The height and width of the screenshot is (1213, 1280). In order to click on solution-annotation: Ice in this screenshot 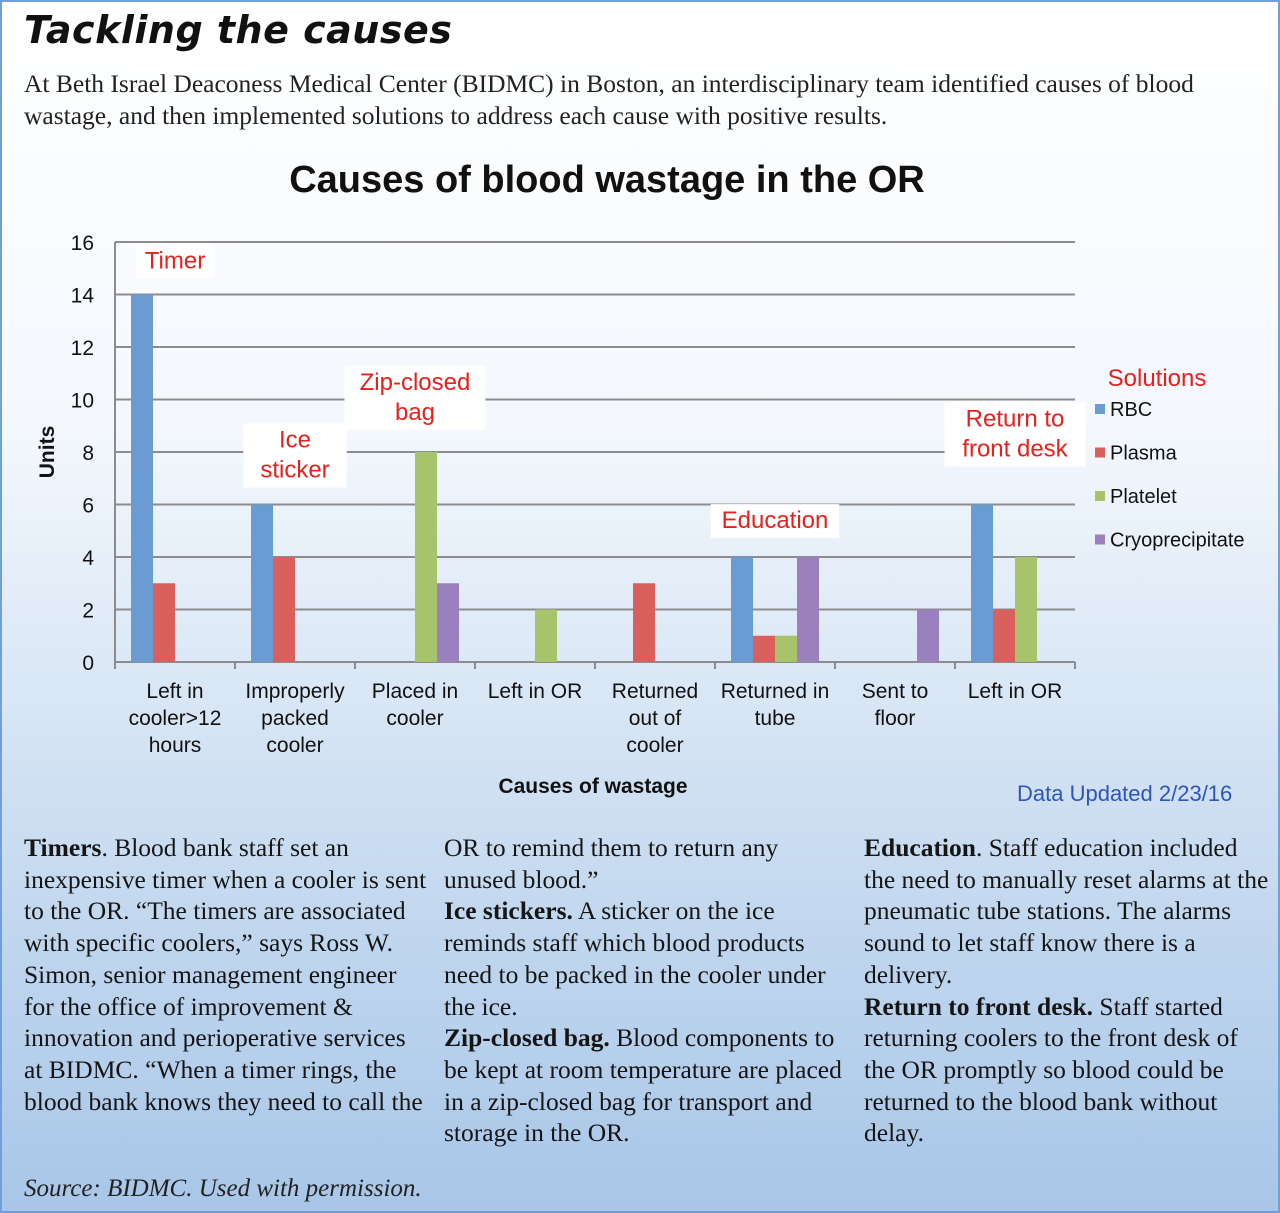, I will do `click(295, 440)`.